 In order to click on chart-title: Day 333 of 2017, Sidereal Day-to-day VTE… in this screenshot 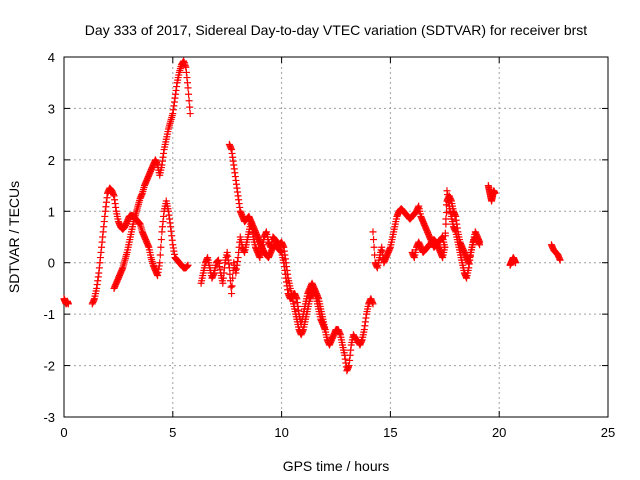, I will do `click(336, 30)`.